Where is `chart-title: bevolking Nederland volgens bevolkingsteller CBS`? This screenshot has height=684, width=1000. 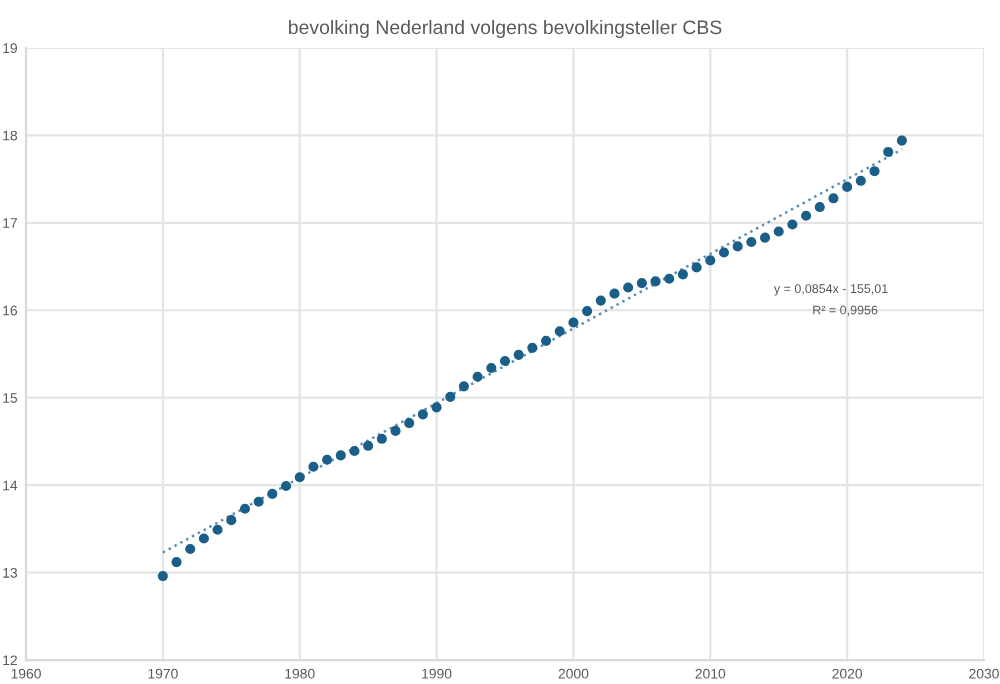 chart-title: bevolking Nederland volgens bevolkingsteller CBS is located at coordinates (505, 29).